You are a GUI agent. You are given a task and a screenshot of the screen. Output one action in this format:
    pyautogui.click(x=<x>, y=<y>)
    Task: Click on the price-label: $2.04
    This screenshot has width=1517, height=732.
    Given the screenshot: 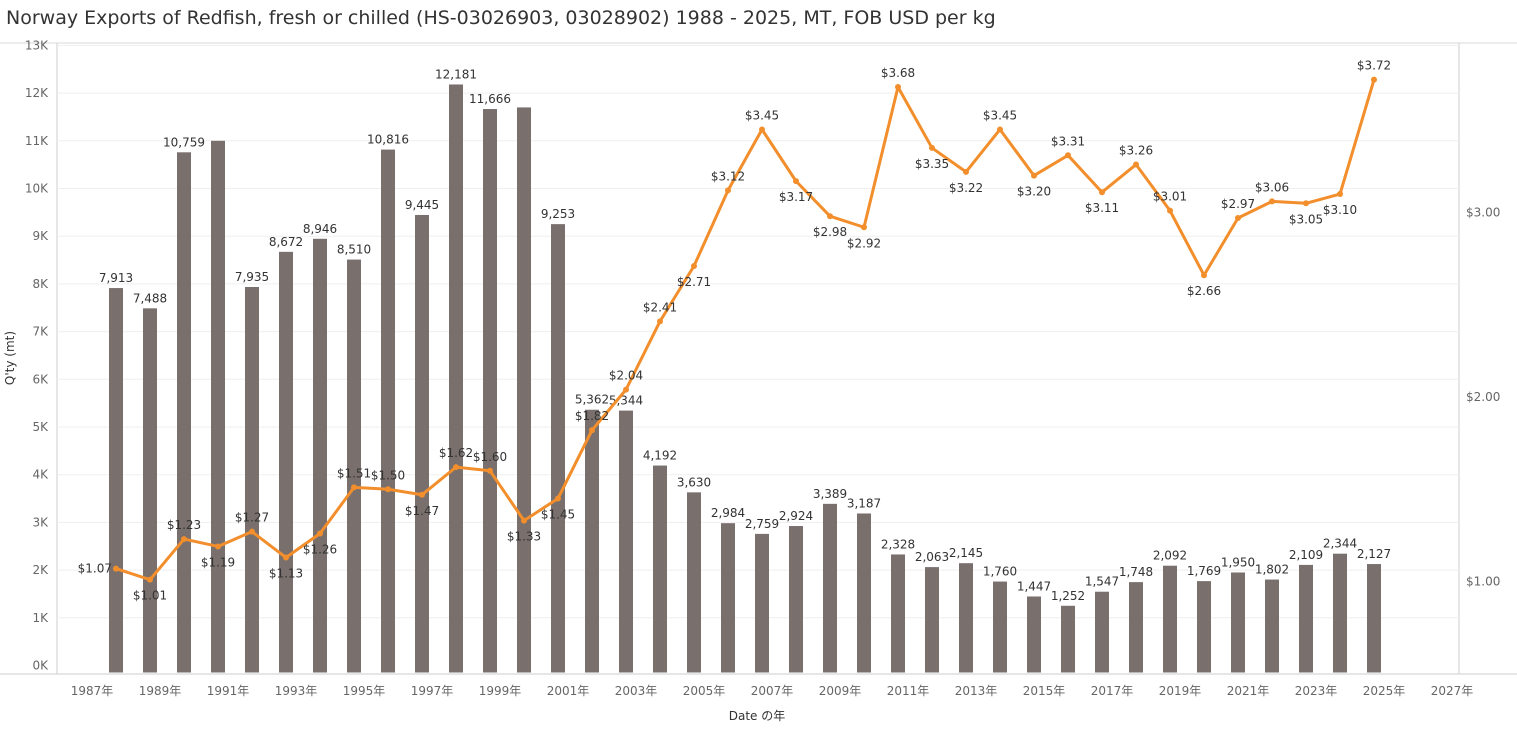 What is the action you would take?
    pyautogui.click(x=626, y=376)
    